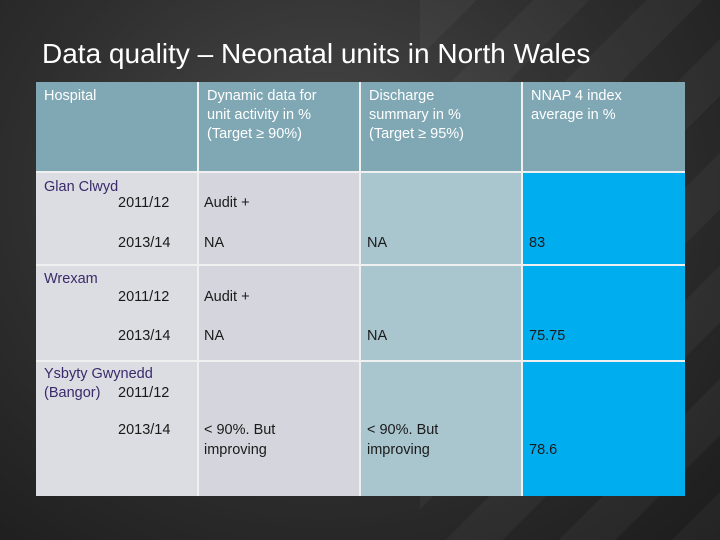  I want to click on header-dynamic-line: Dynamic data for, so click(262, 96).